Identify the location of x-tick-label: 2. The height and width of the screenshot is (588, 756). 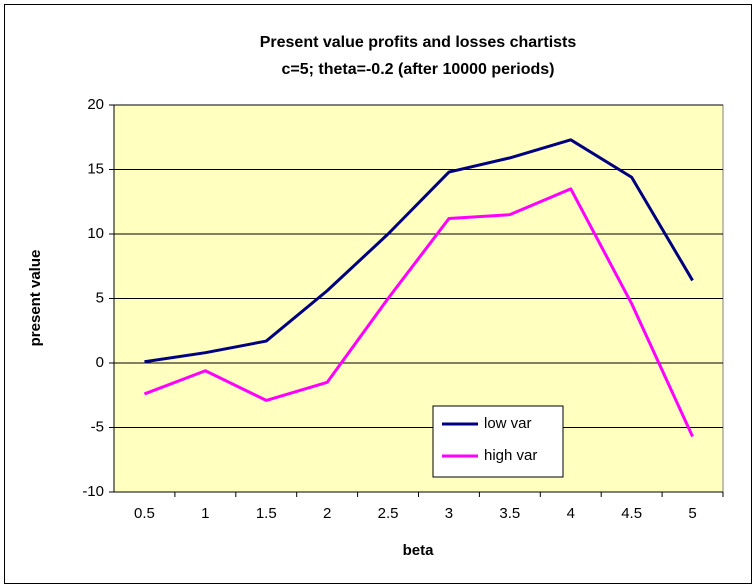
(327, 513).